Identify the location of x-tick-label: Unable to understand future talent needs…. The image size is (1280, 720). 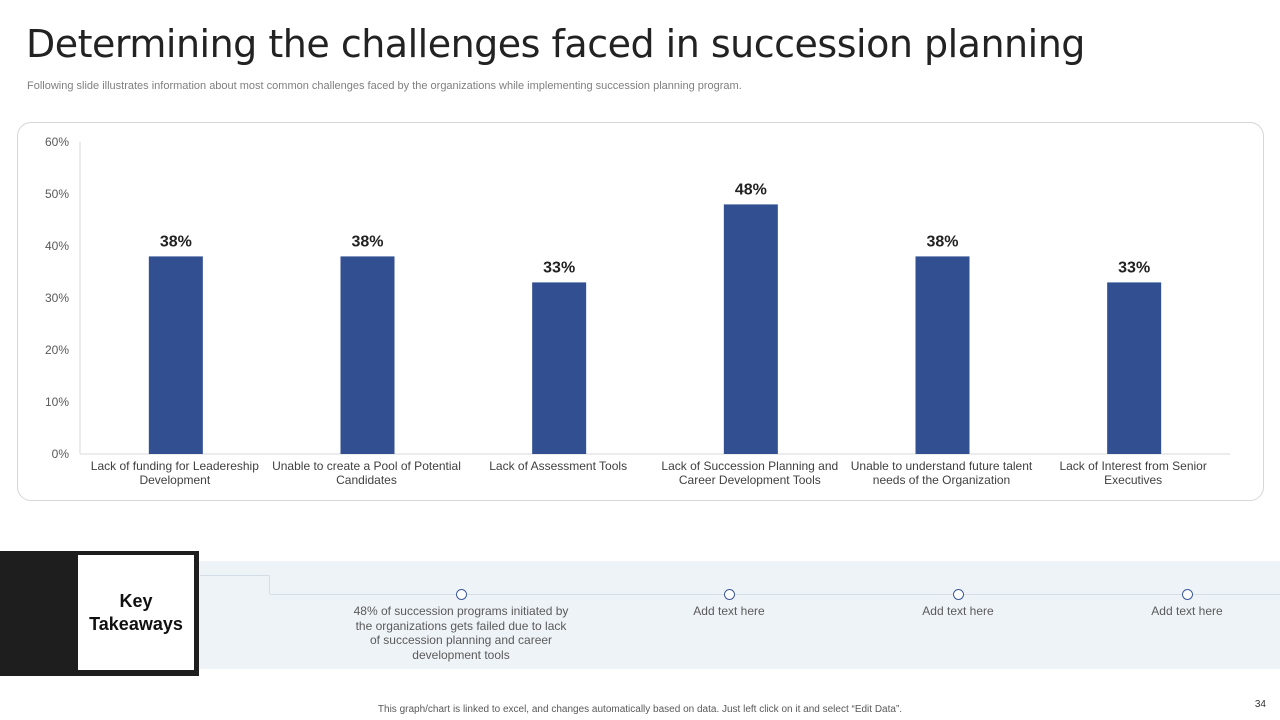
(941, 473).